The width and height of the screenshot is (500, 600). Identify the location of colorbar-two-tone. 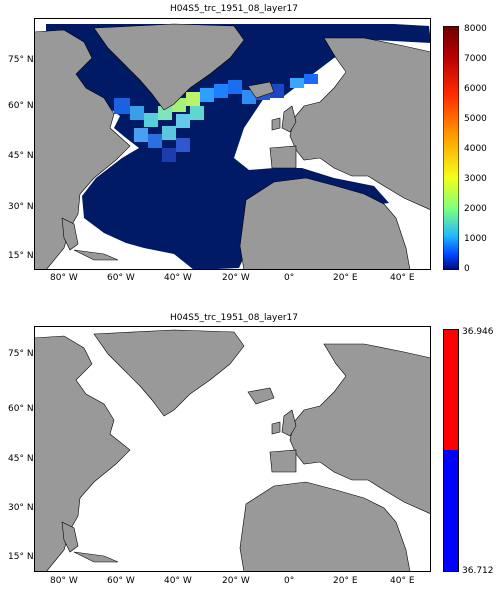
(451, 450).